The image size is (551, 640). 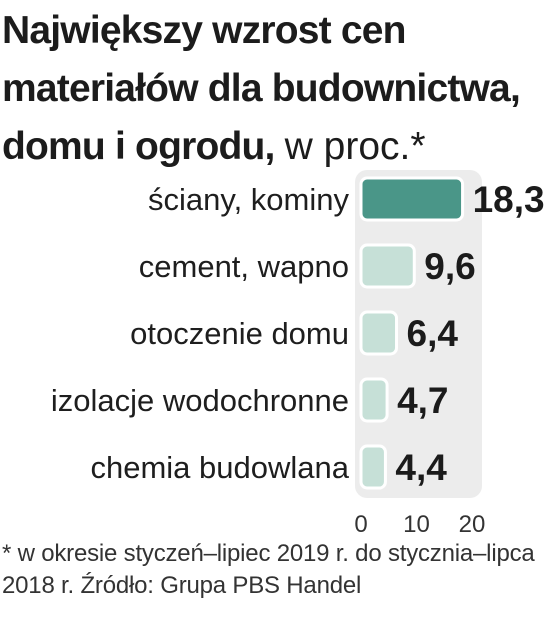 I want to click on value-label-4: 4,7, so click(x=422, y=400).